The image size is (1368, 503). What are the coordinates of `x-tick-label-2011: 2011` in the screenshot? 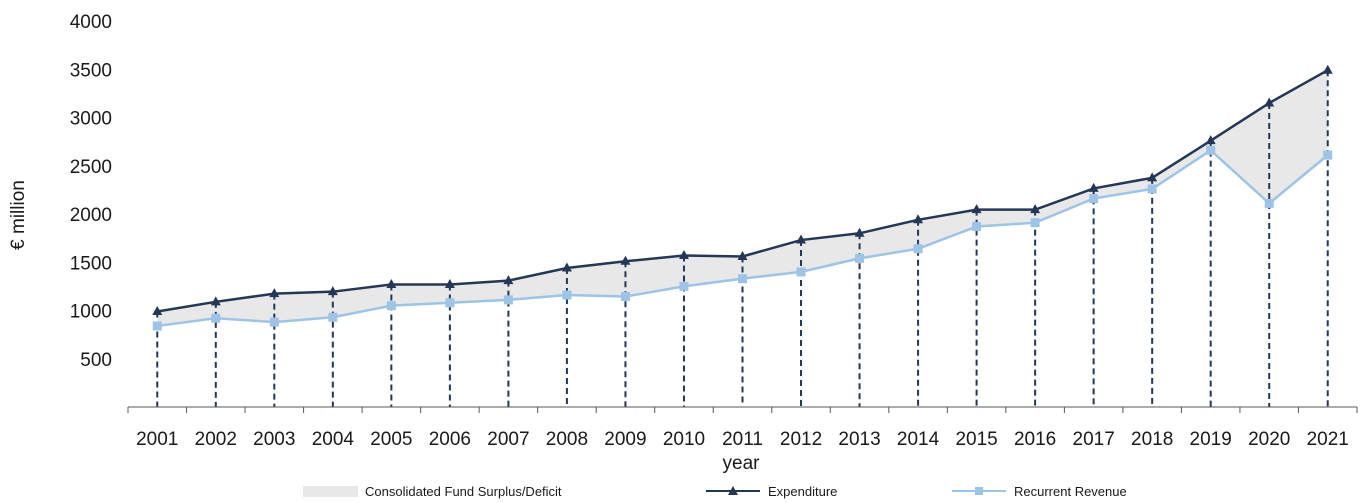 It's located at (742, 439).